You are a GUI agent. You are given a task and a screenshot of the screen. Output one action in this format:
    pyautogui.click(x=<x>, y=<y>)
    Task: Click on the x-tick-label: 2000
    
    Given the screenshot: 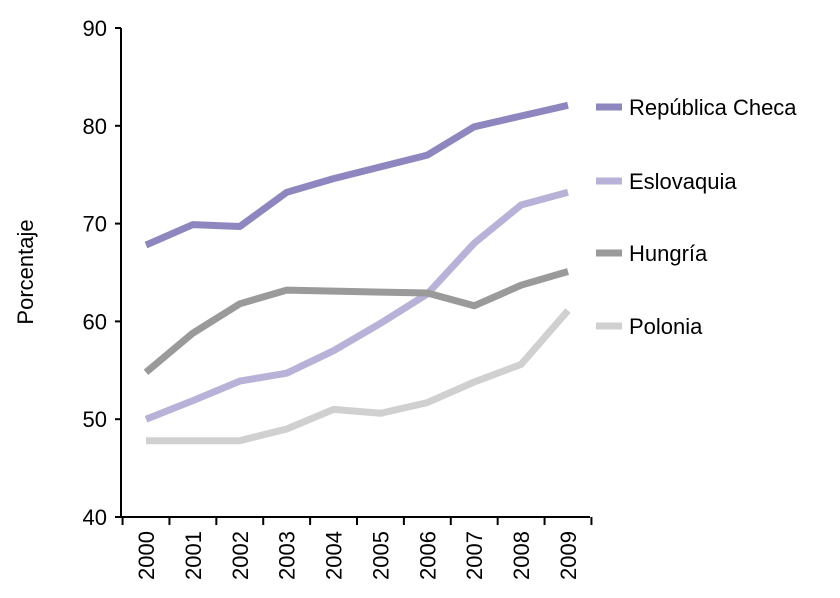 What is the action you would take?
    pyautogui.click(x=146, y=555)
    